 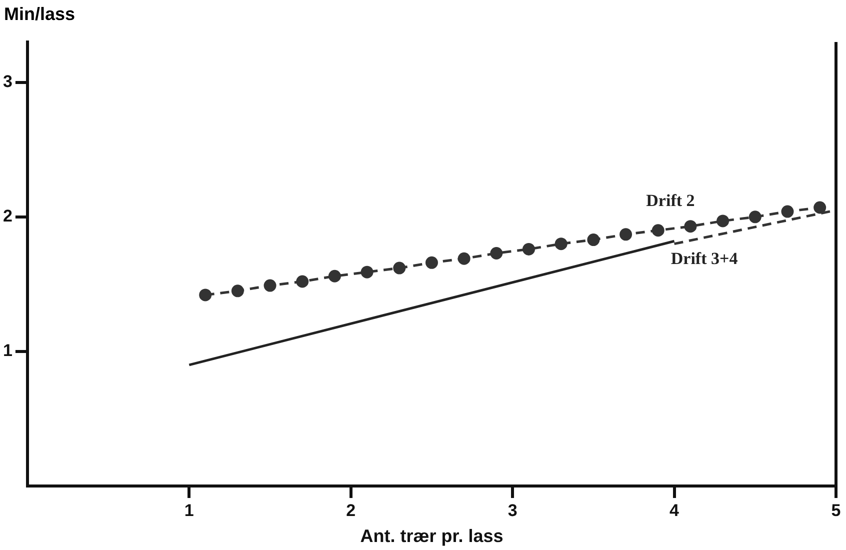 I want to click on y-tick-label: 1, so click(x=7, y=350).